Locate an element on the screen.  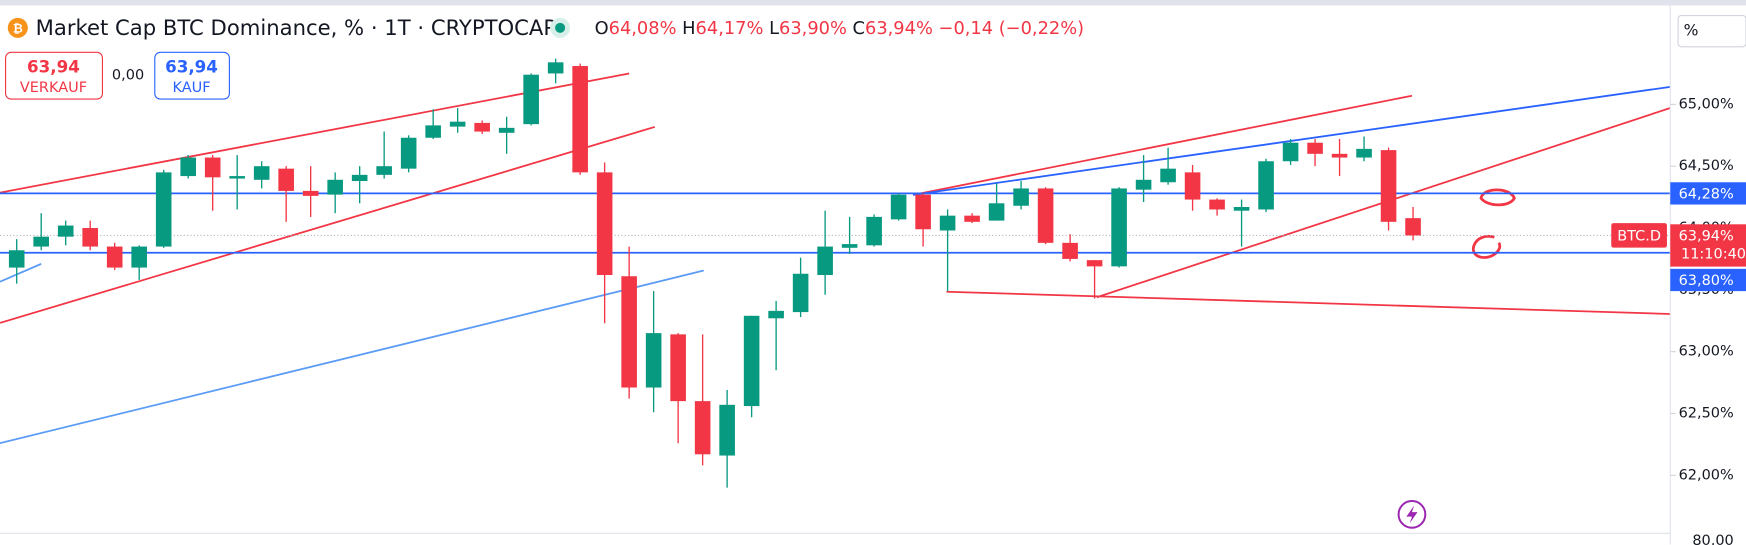
sell-button is located at coordinates (54, 75).